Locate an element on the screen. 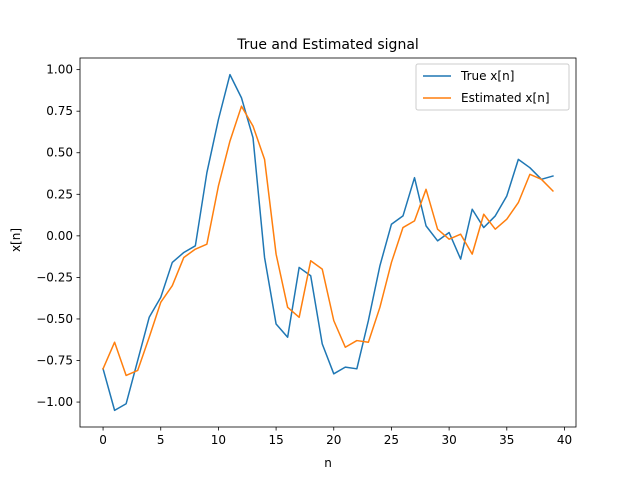 The image size is (640, 480). y-tick-label: −0.75 is located at coordinates (54, 361).